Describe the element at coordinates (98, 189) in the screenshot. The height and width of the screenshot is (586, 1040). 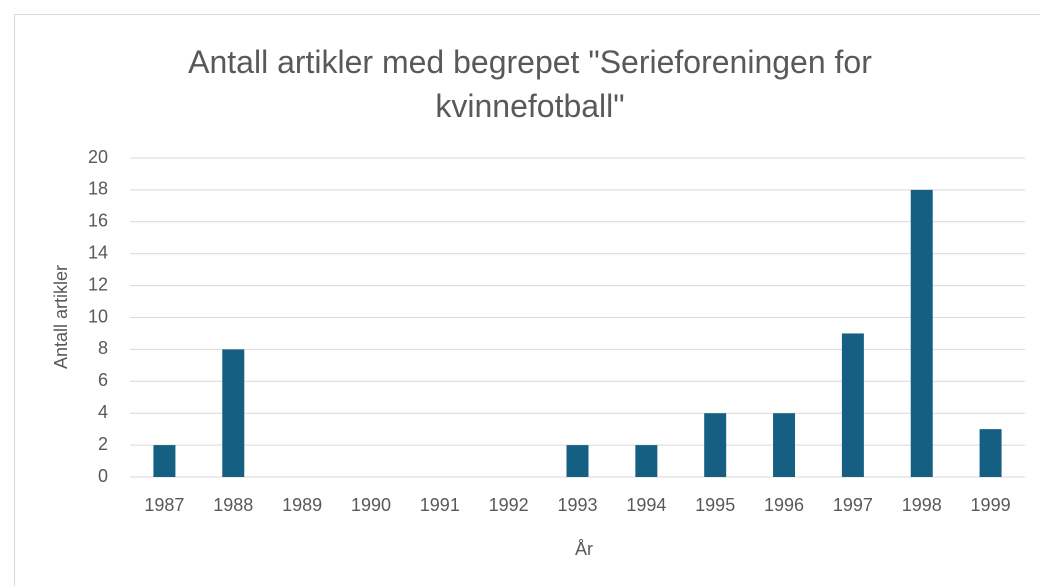
I see `y-tick-label: 18` at that location.